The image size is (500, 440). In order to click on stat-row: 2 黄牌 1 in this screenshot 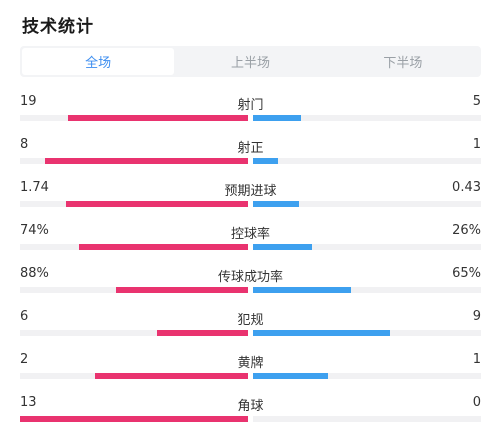, I will do `click(250, 367)`.